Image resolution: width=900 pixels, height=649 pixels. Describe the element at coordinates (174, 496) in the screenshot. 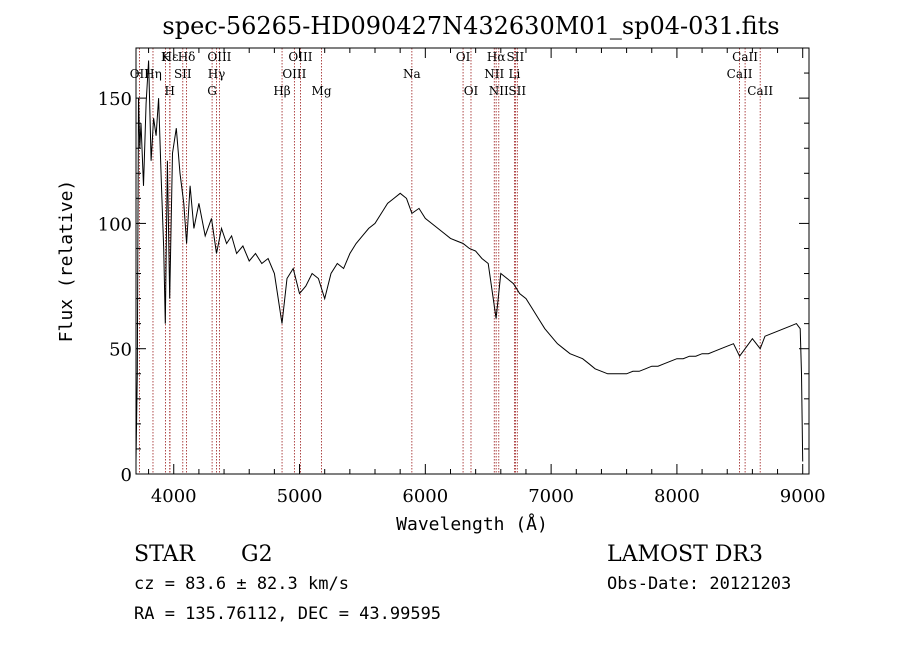

I see `x-tick-label: 4000` at that location.